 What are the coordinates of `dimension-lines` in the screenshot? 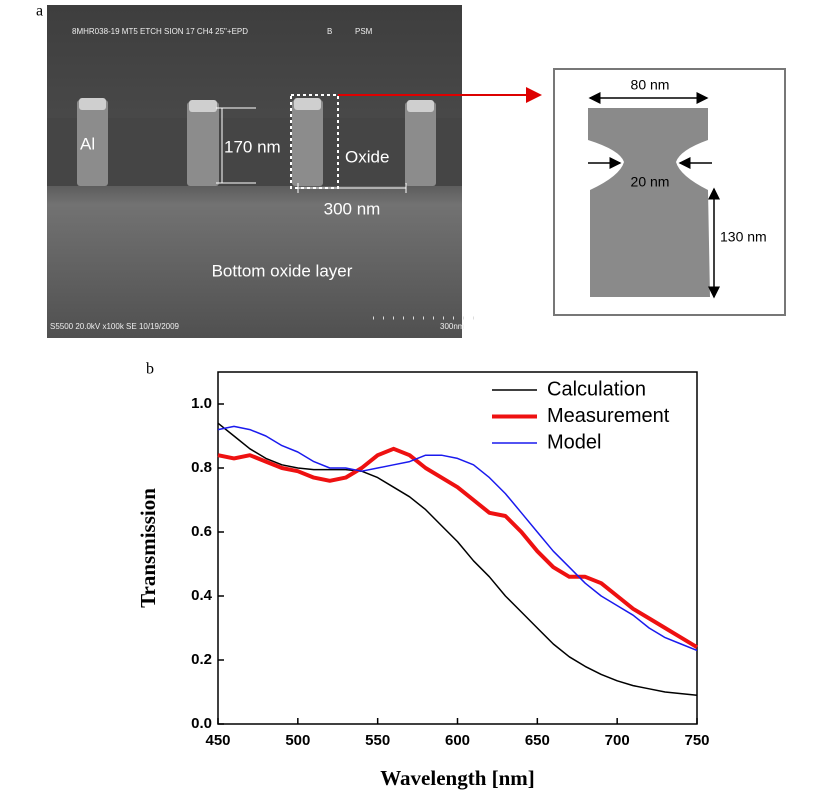 It's located at (311, 150).